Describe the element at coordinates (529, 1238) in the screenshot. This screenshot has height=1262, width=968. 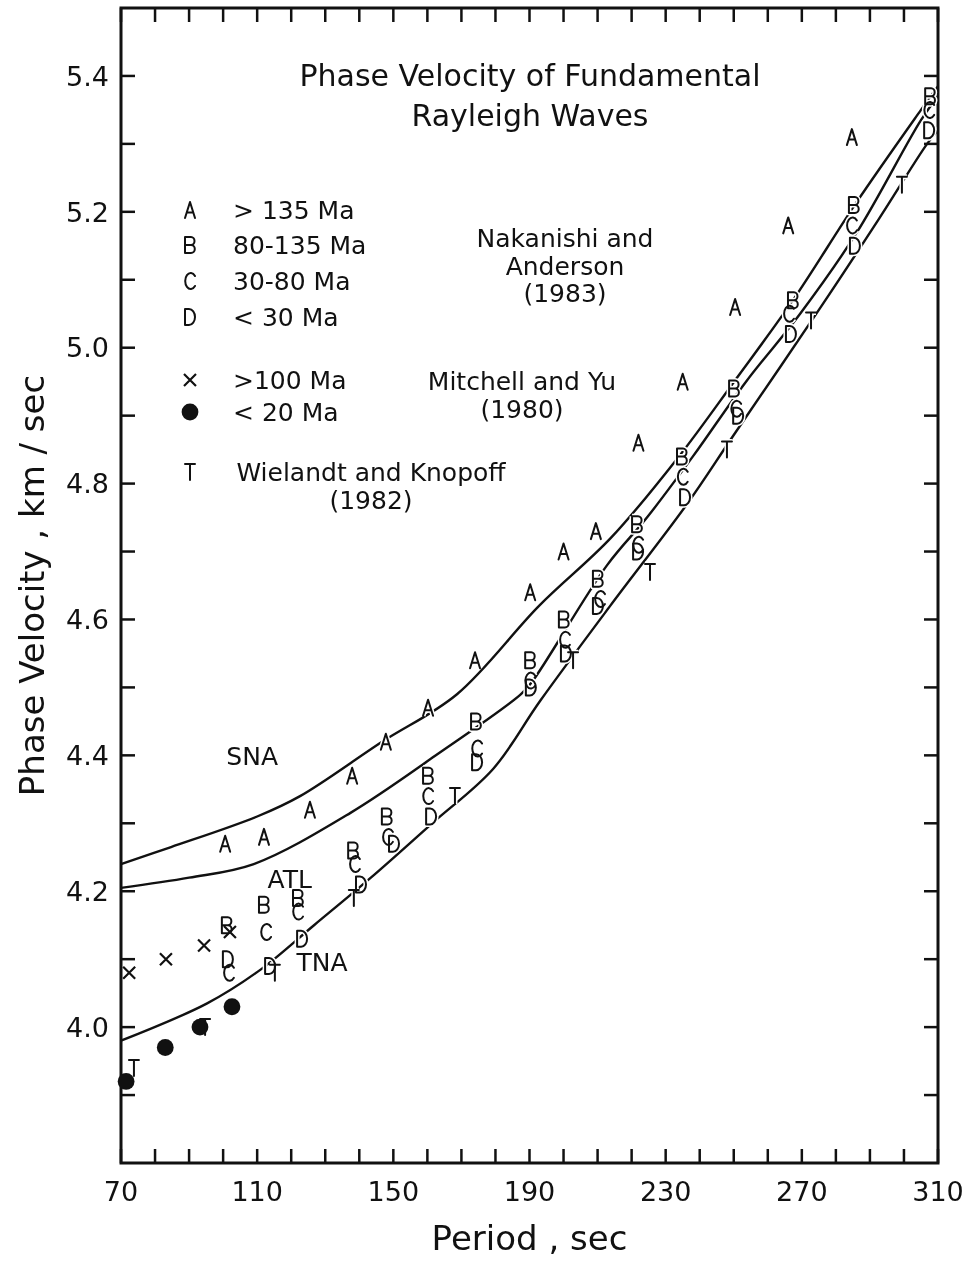
I see `x-axis-title: Period , sec` at that location.